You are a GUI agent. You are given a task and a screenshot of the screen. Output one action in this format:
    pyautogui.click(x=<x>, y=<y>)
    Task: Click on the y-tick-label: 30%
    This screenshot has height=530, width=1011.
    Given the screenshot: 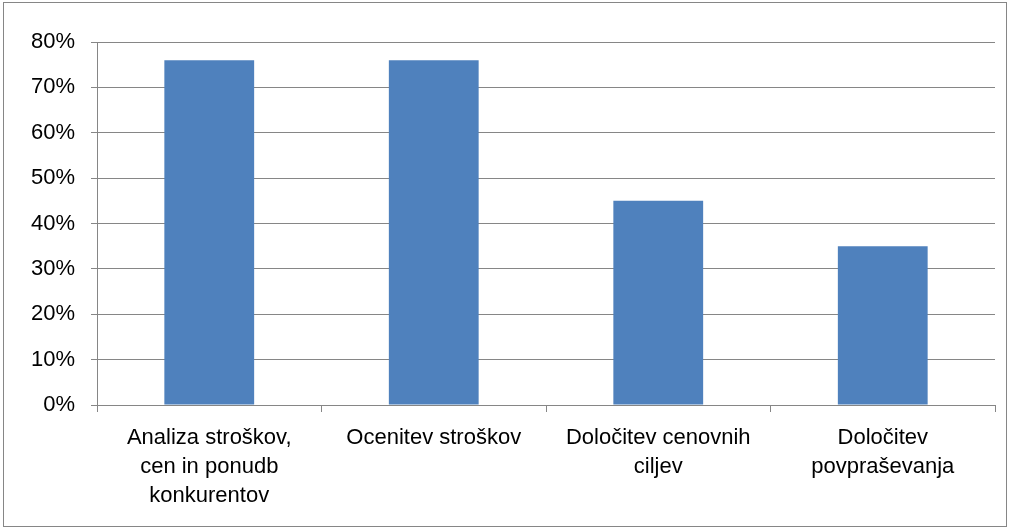 What is the action you would take?
    pyautogui.click(x=52, y=267)
    